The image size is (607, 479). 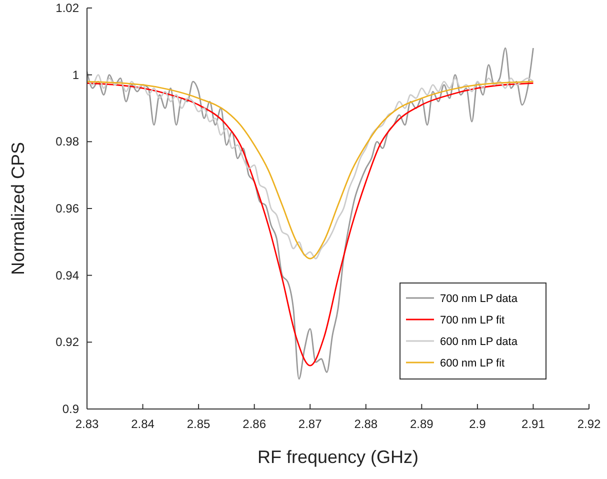 What do you see at coordinates (68, 342) in the screenshot?
I see `y-tick-label: 0.92` at bounding box center [68, 342].